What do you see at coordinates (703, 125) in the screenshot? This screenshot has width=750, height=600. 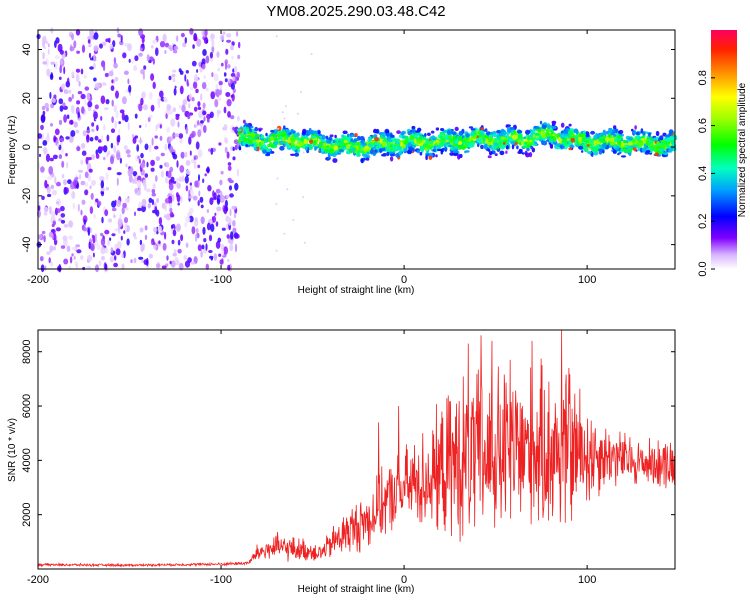 I see `colorbar-tick-label: 0.6` at bounding box center [703, 125].